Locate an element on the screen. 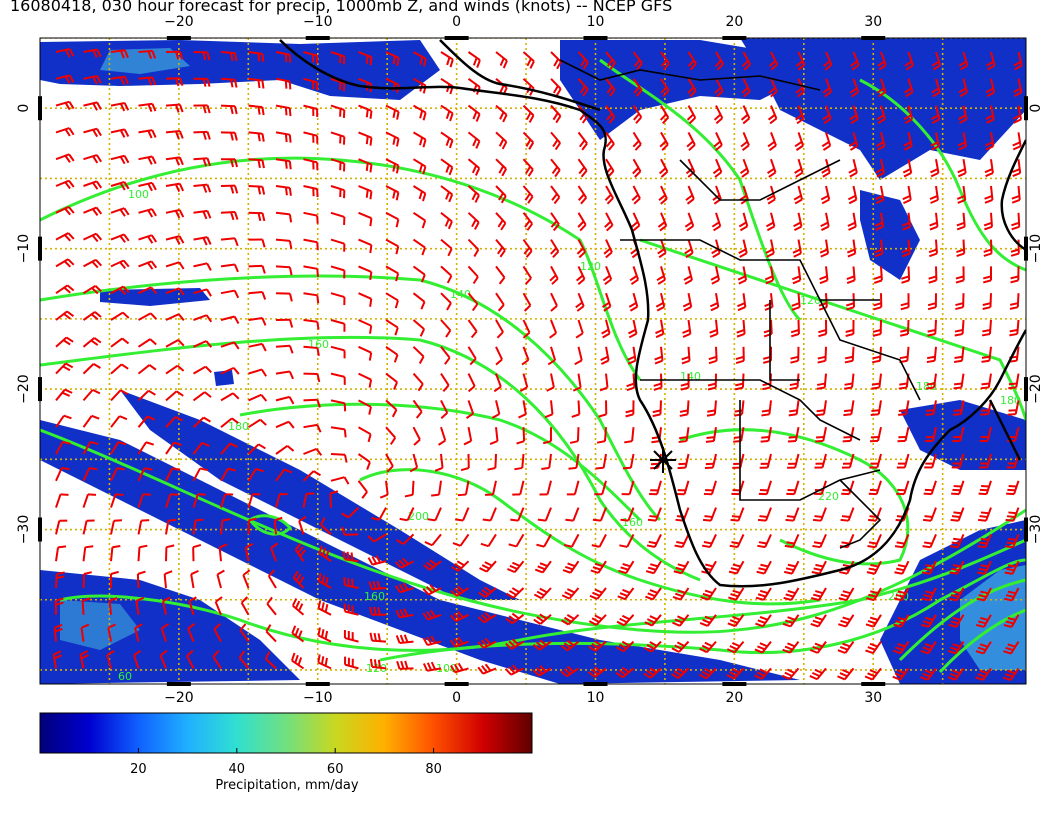 This screenshot has width=1056, height=816. coastline-gulf-guinea is located at coordinates (520, 75).